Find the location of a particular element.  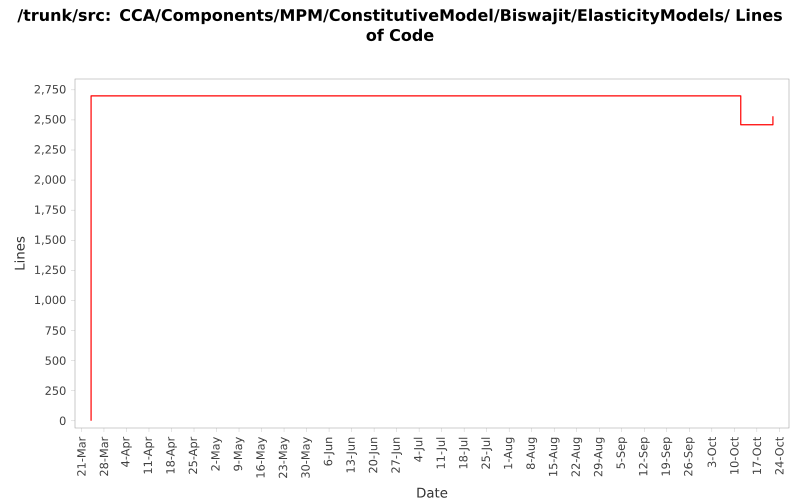

x-tick-label: 18-Apr is located at coordinates (171, 455).